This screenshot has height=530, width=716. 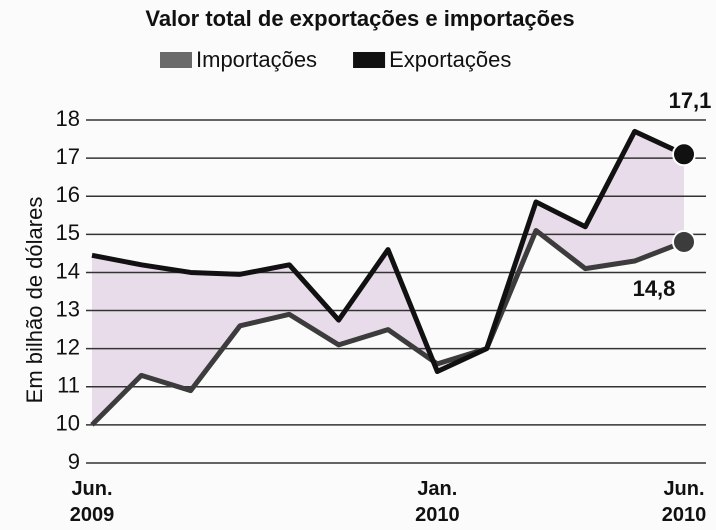 I want to click on legend-label: Importações, so click(x=256, y=59).